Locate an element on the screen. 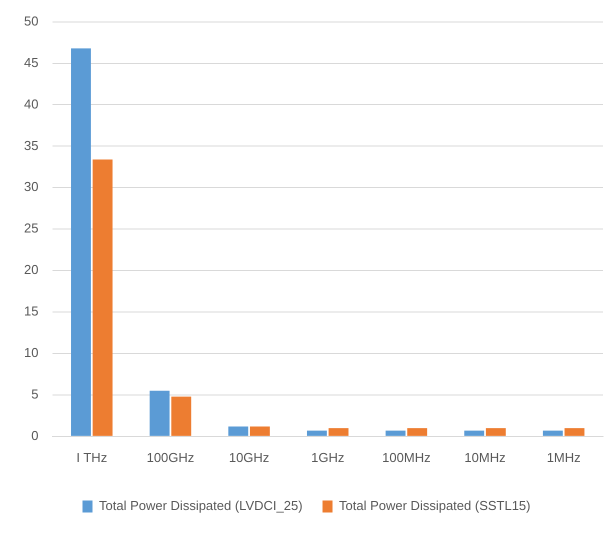 The height and width of the screenshot is (533, 609). y-tick-label: 20 is located at coordinates (31, 270).